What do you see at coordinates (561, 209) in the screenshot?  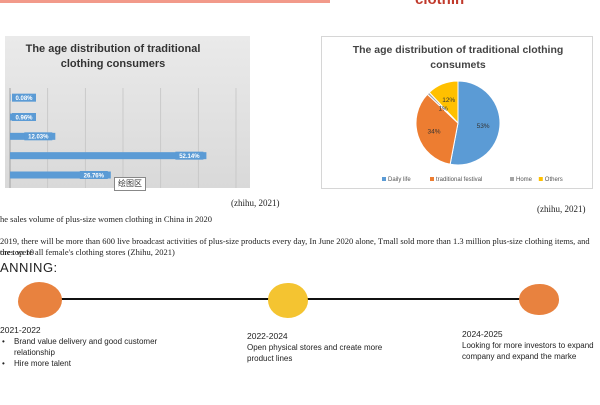 I see `pie-chart-source: (zhihu, 2021)` at bounding box center [561, 209].